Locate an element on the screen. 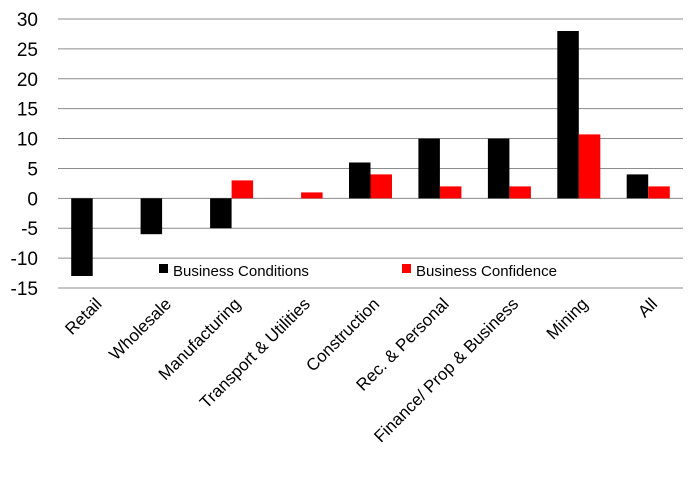  bar-business-confidence-construction is located at coordinates (381, 186).